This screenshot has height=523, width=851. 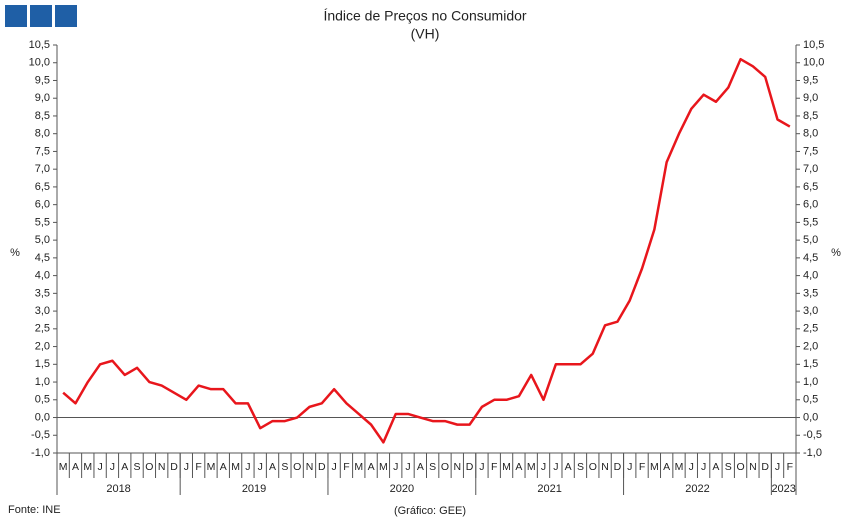 What do you see at coordinates (42, 417) in the screenshot?
I see `y-tick-label: 0,0` at bounding box center [42, 417].